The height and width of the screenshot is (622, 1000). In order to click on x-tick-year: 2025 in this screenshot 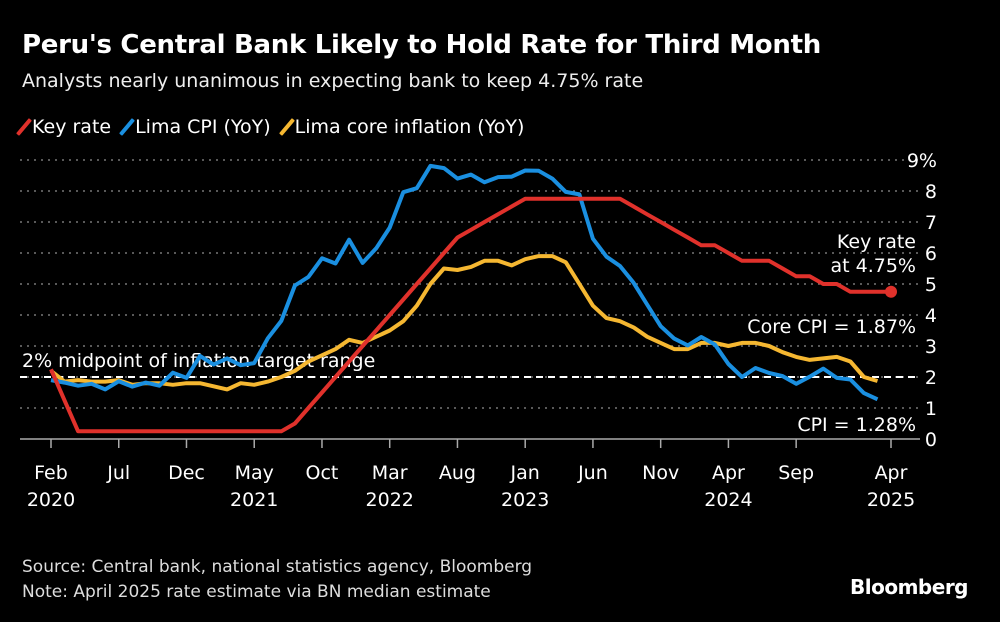, I will do `click(891, 500)`.